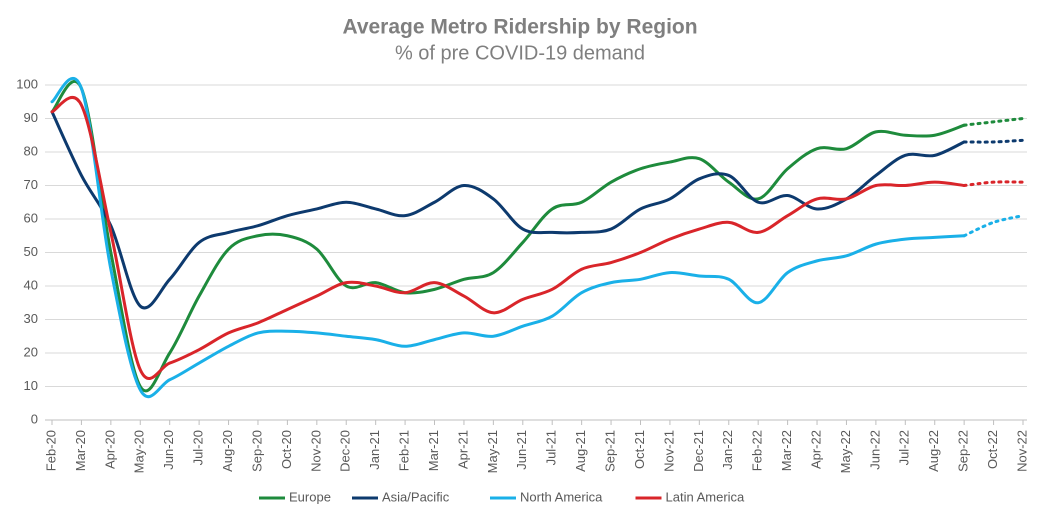 Image resolution: width=1039 pixels, height=509 pixels. What do you see at coordinates (492, 451) in the screenshot?
I see `x-tick-label: May-21` at bounding box center [492, 451].